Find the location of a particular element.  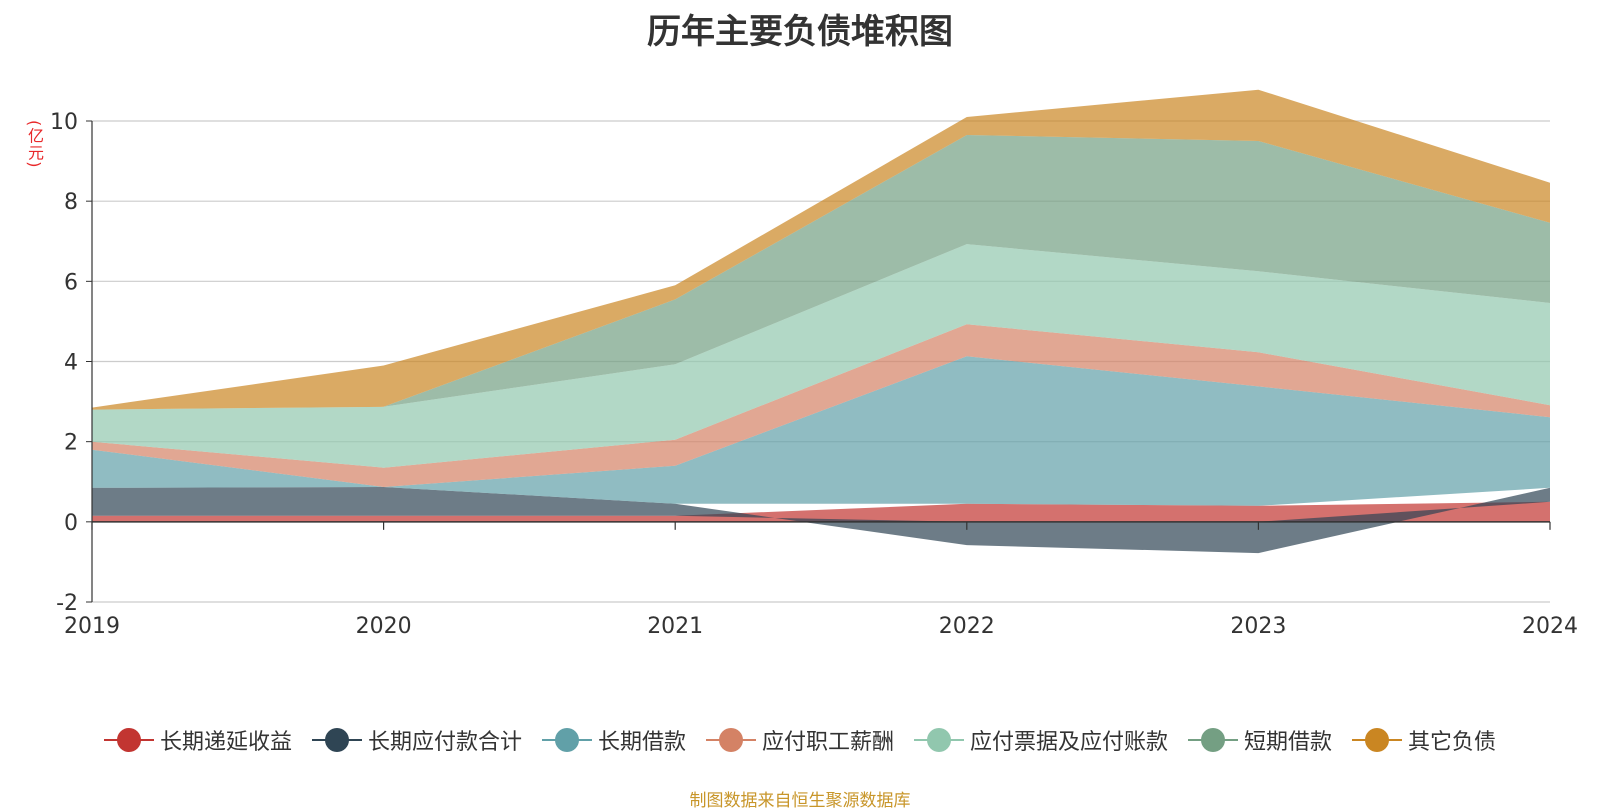

x-tick-label: 2024 is located at coordinates (1550, 626).